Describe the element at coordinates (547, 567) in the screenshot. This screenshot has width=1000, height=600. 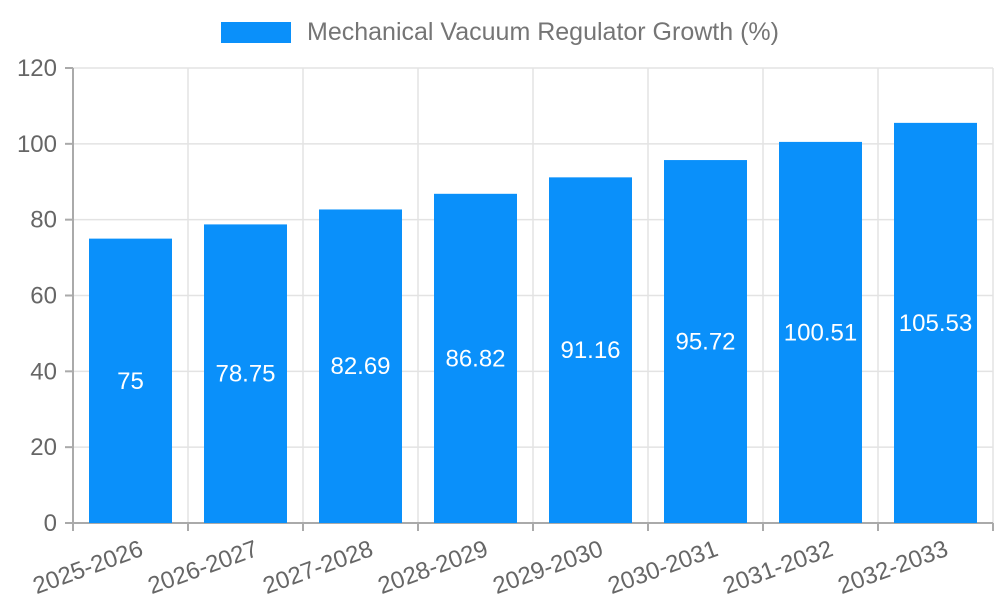
I see `x-tick-label: 2029-2030` at that location.